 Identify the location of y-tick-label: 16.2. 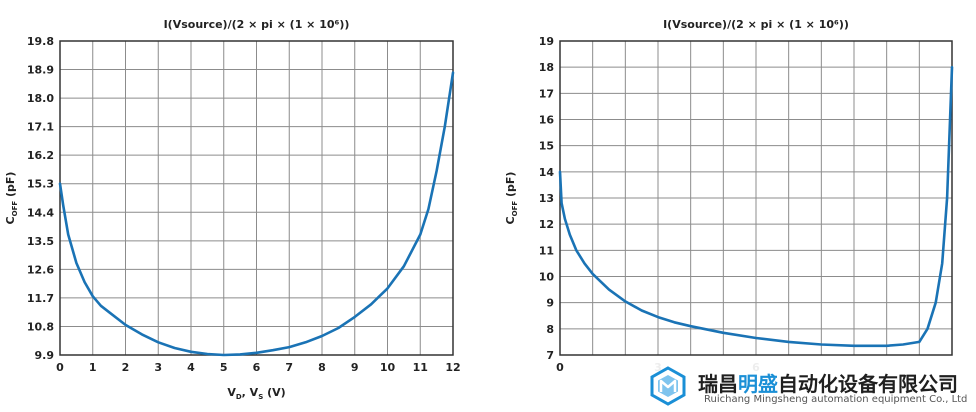
(40, 155).